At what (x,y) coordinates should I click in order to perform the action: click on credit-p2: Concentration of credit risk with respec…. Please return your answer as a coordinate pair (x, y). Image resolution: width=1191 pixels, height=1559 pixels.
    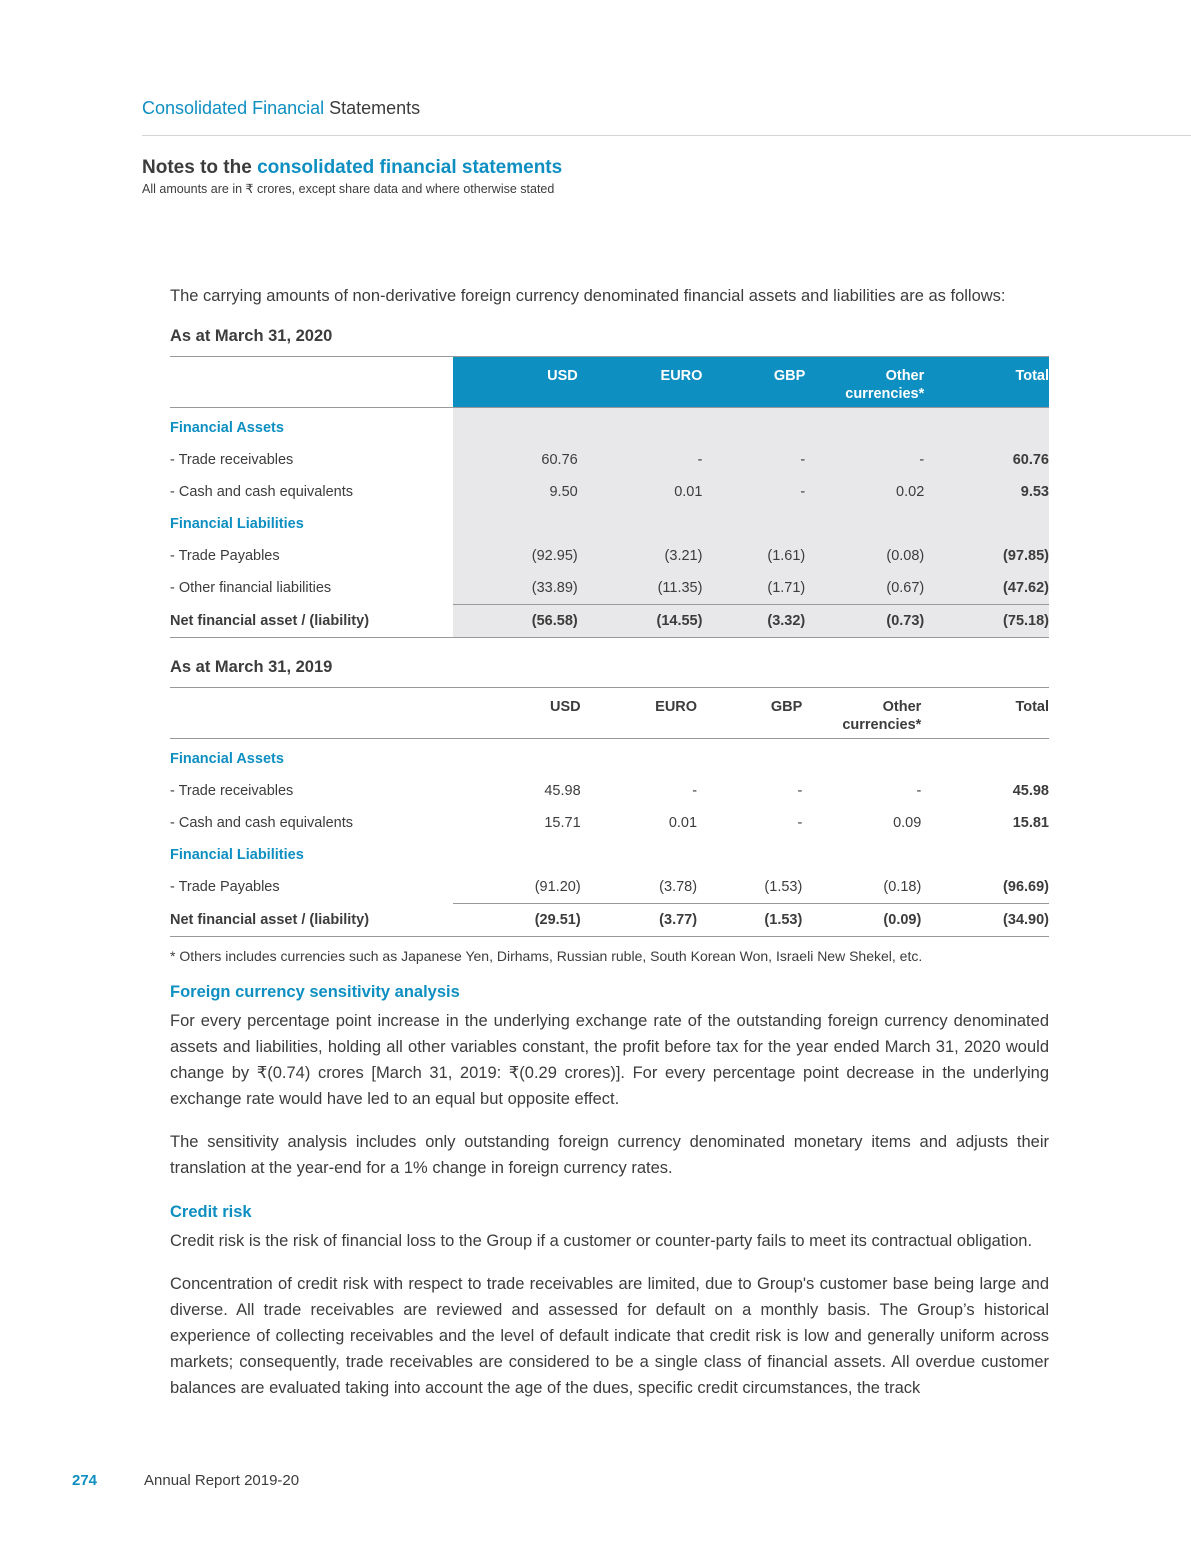
    Looking at the image, I should click on (609, 1336).